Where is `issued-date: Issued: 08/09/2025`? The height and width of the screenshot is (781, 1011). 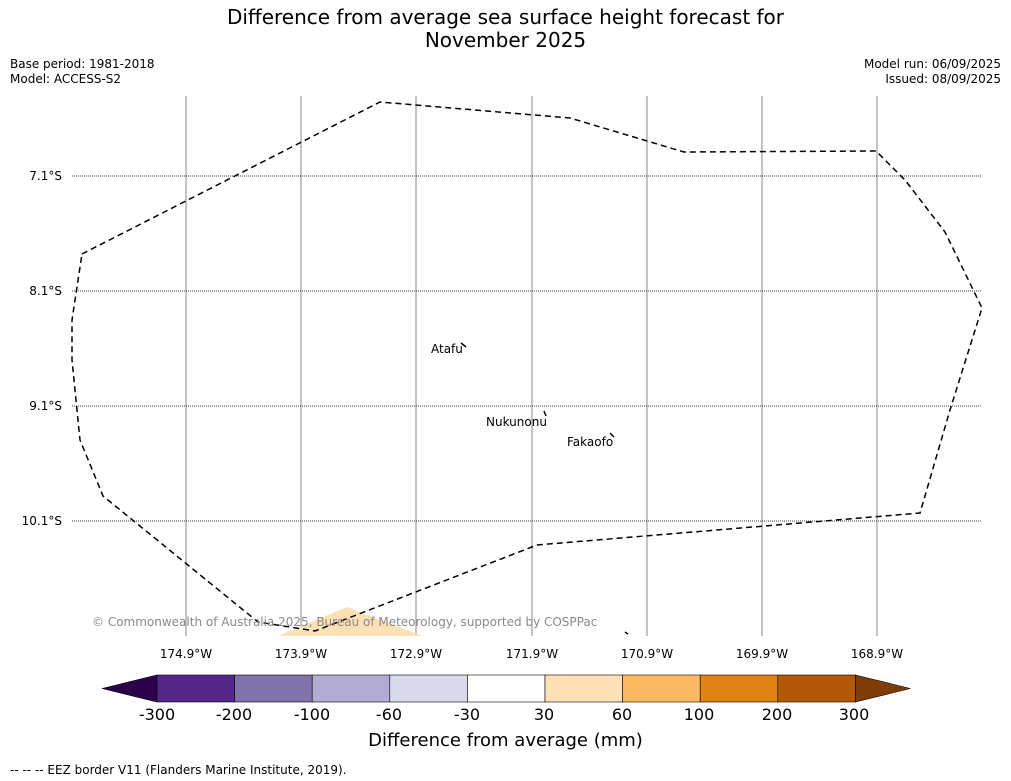 issued-date: Issued: 08/09/2025 is located at coordinates (943, 79).